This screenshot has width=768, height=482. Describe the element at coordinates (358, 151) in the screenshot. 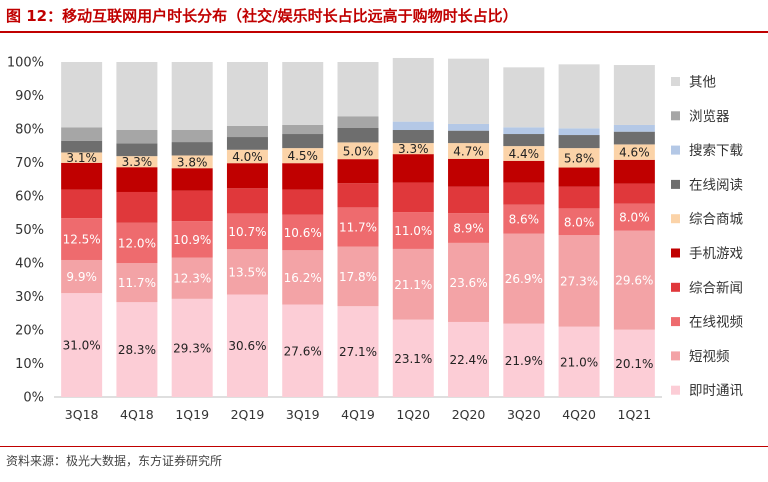

I see `data-label: 5.0%` at that location.